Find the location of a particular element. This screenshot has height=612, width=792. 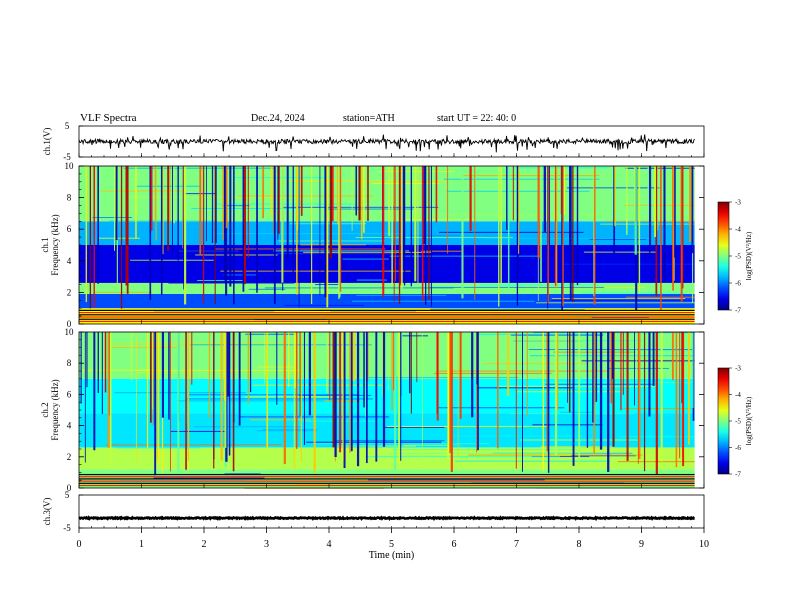

colorbar-tick-label: -3 is located at coordinates (738, 369).